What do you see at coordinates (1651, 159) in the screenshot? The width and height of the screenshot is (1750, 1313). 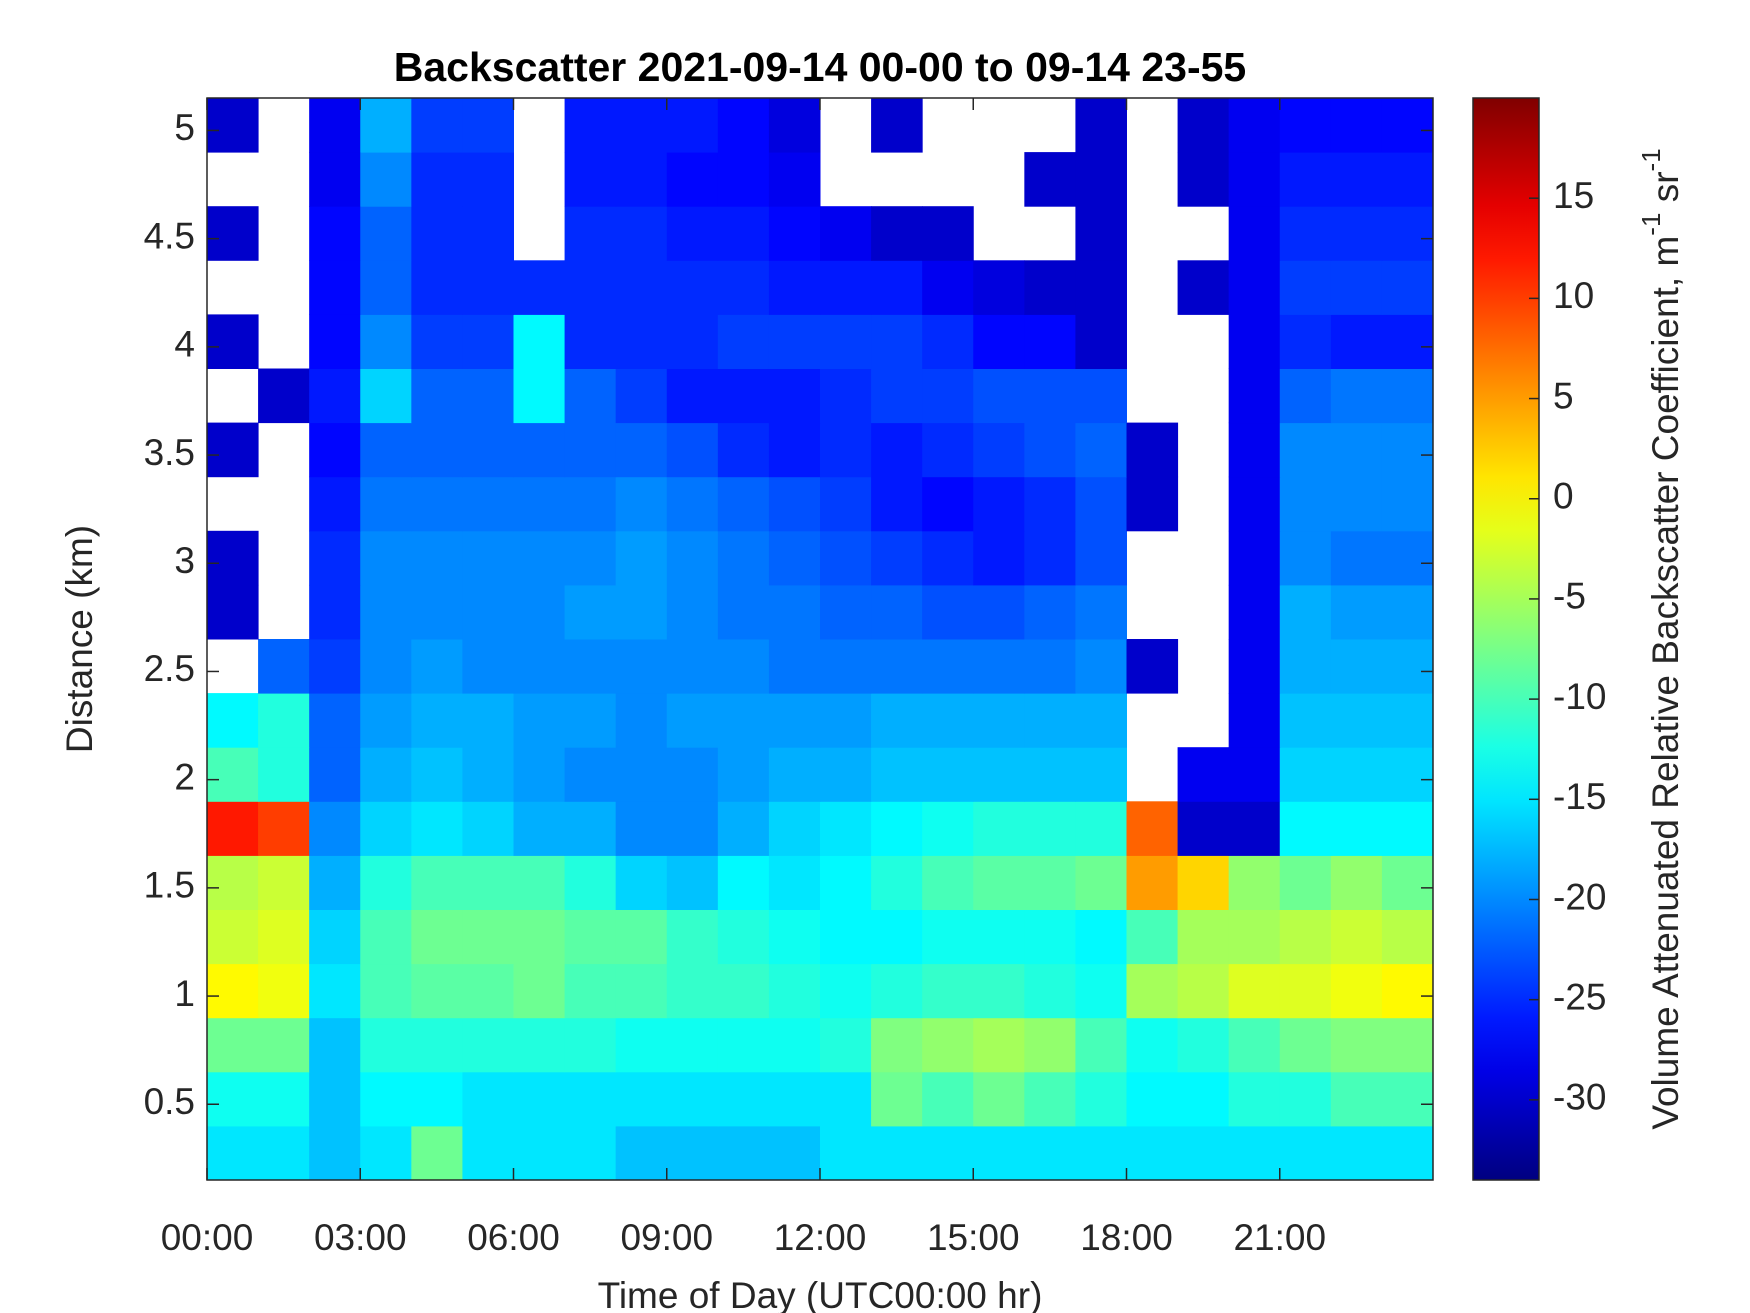 I see `colorbar-label-part: -1` at bounding box center [1651, 159].